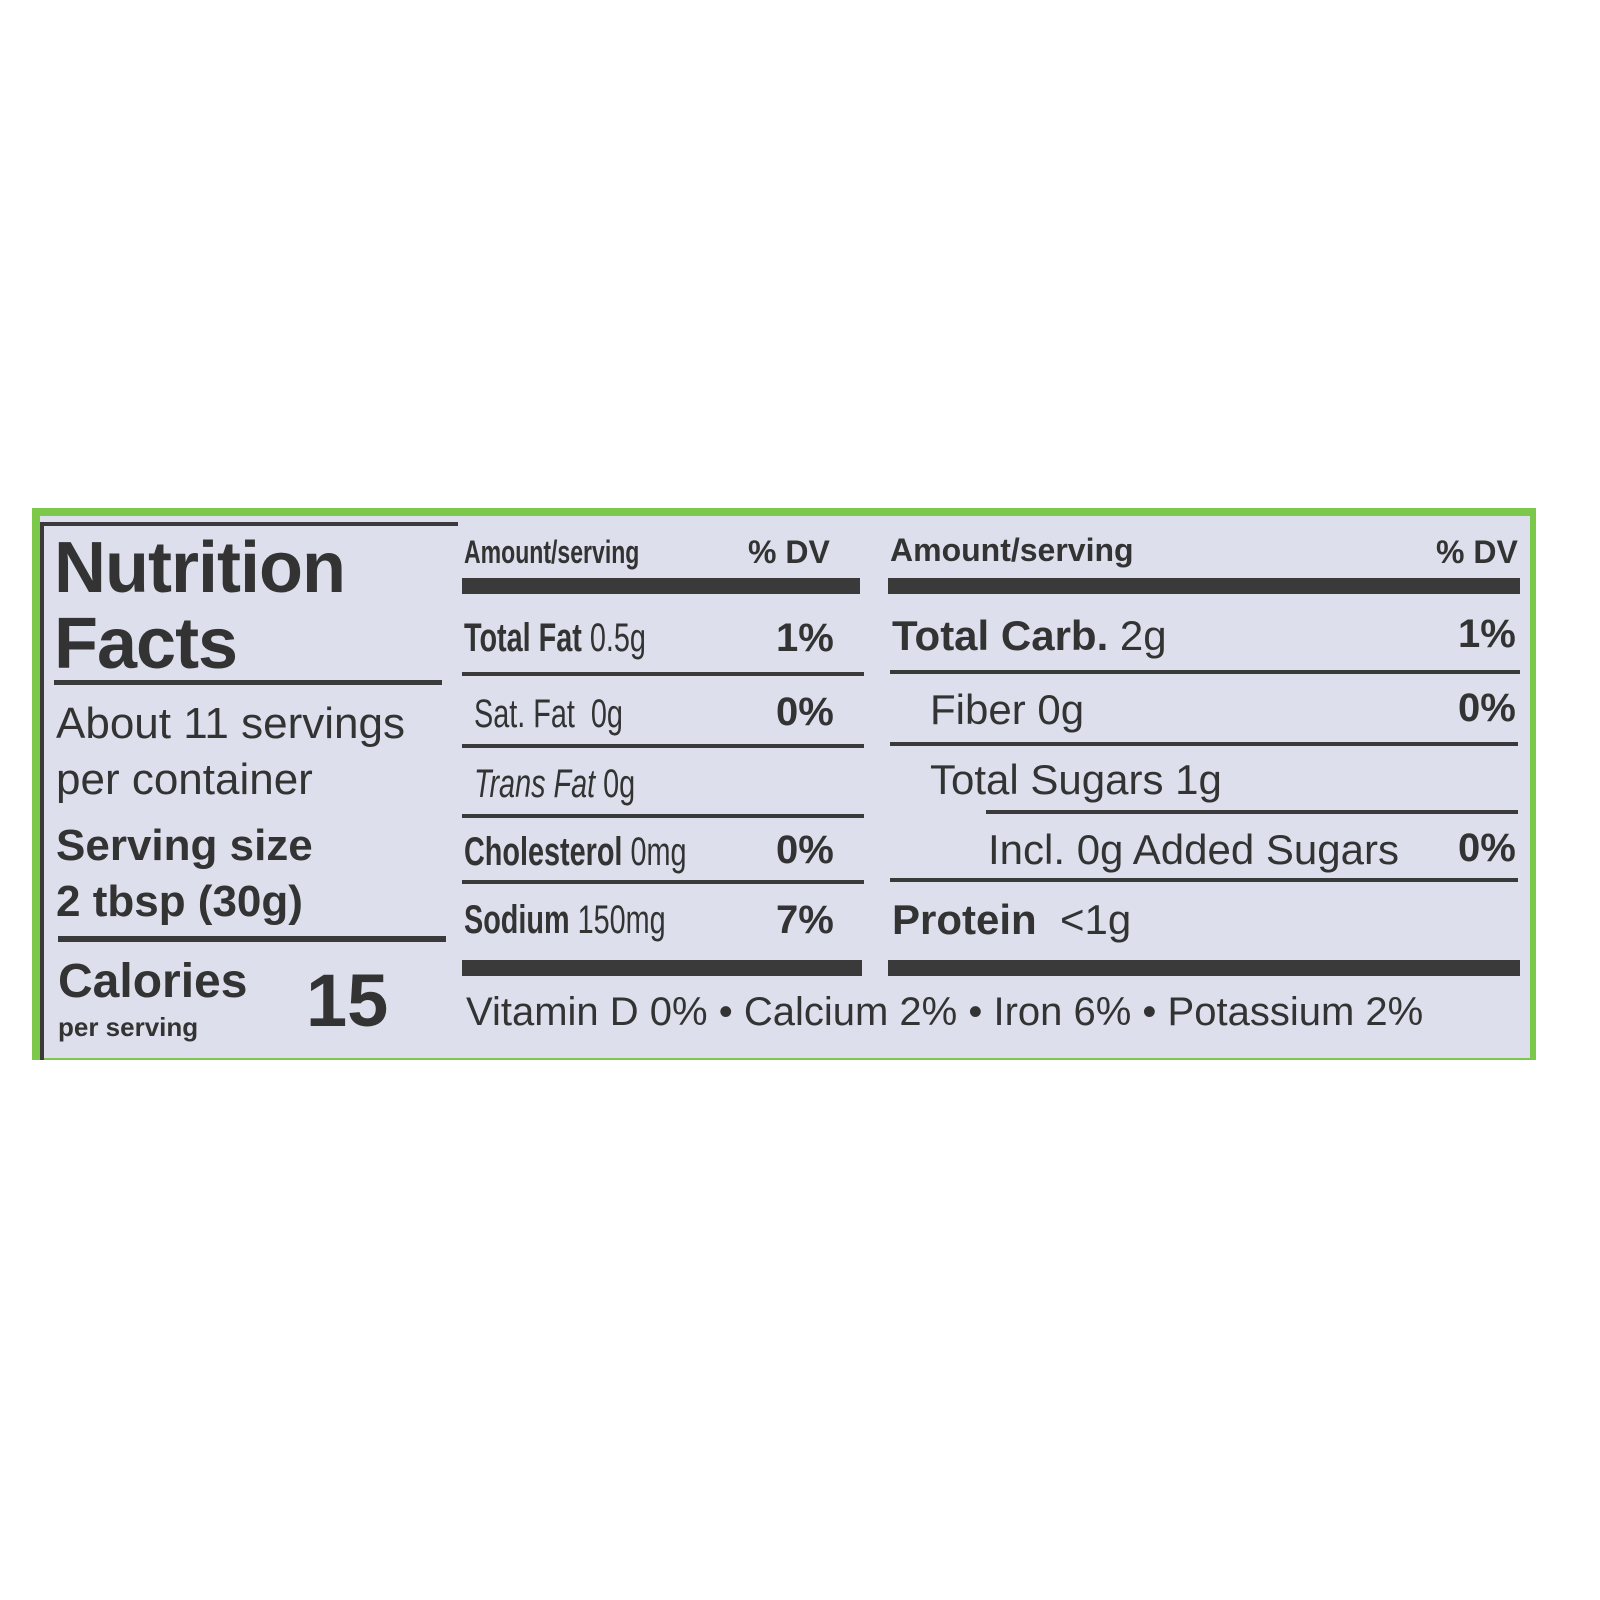 This screenshot has height=1600, width=1600. What do you see at coordinates (1076, 779) in the screenshot?
I see `nutrient-row: Total Sugars 1g` at bounding box center [1076, 779].